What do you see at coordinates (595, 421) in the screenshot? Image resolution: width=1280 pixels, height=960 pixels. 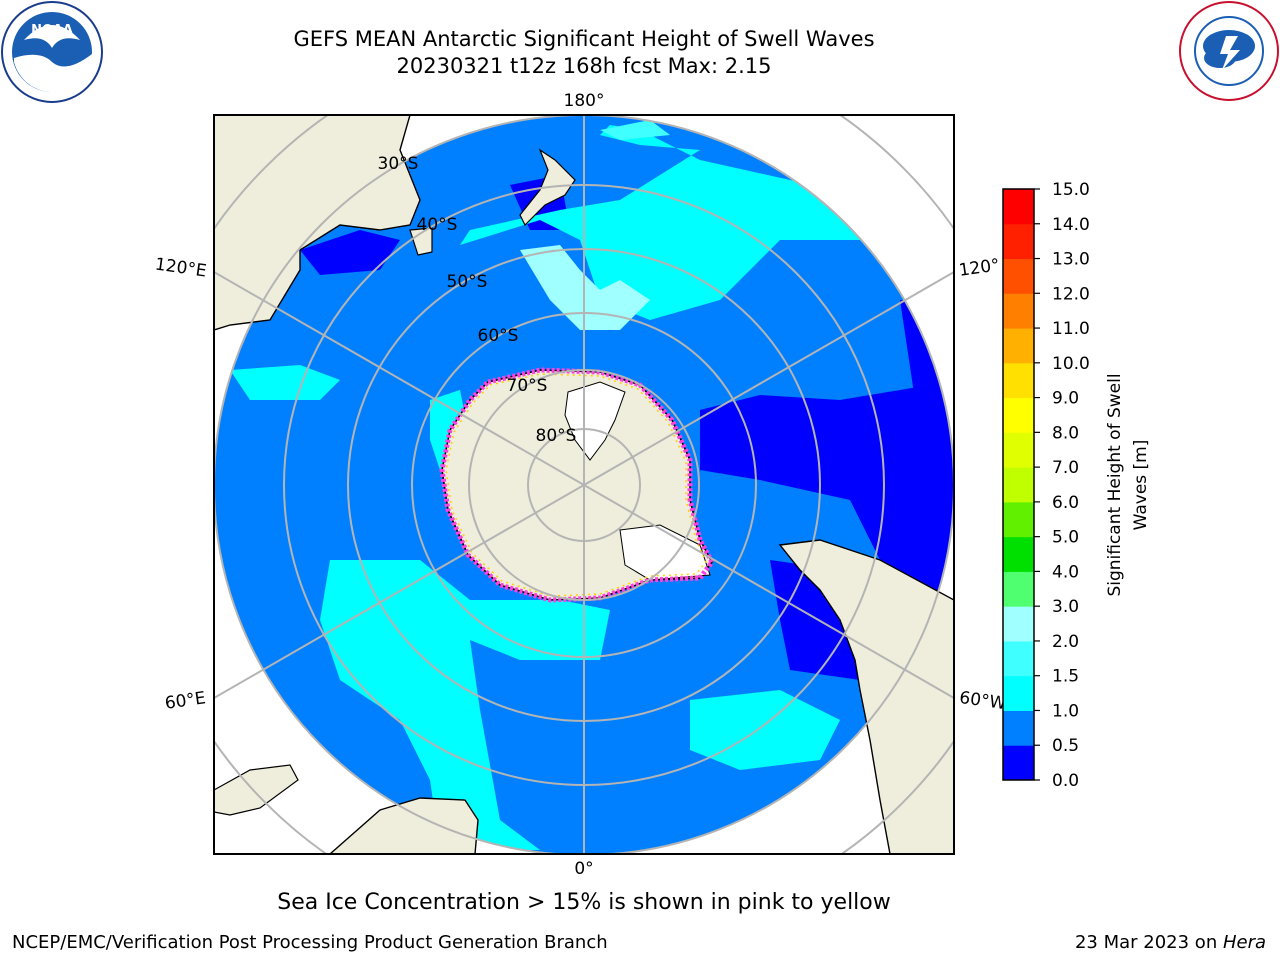 I see `ross-ice-shelf` at bounding box center [595, 421].